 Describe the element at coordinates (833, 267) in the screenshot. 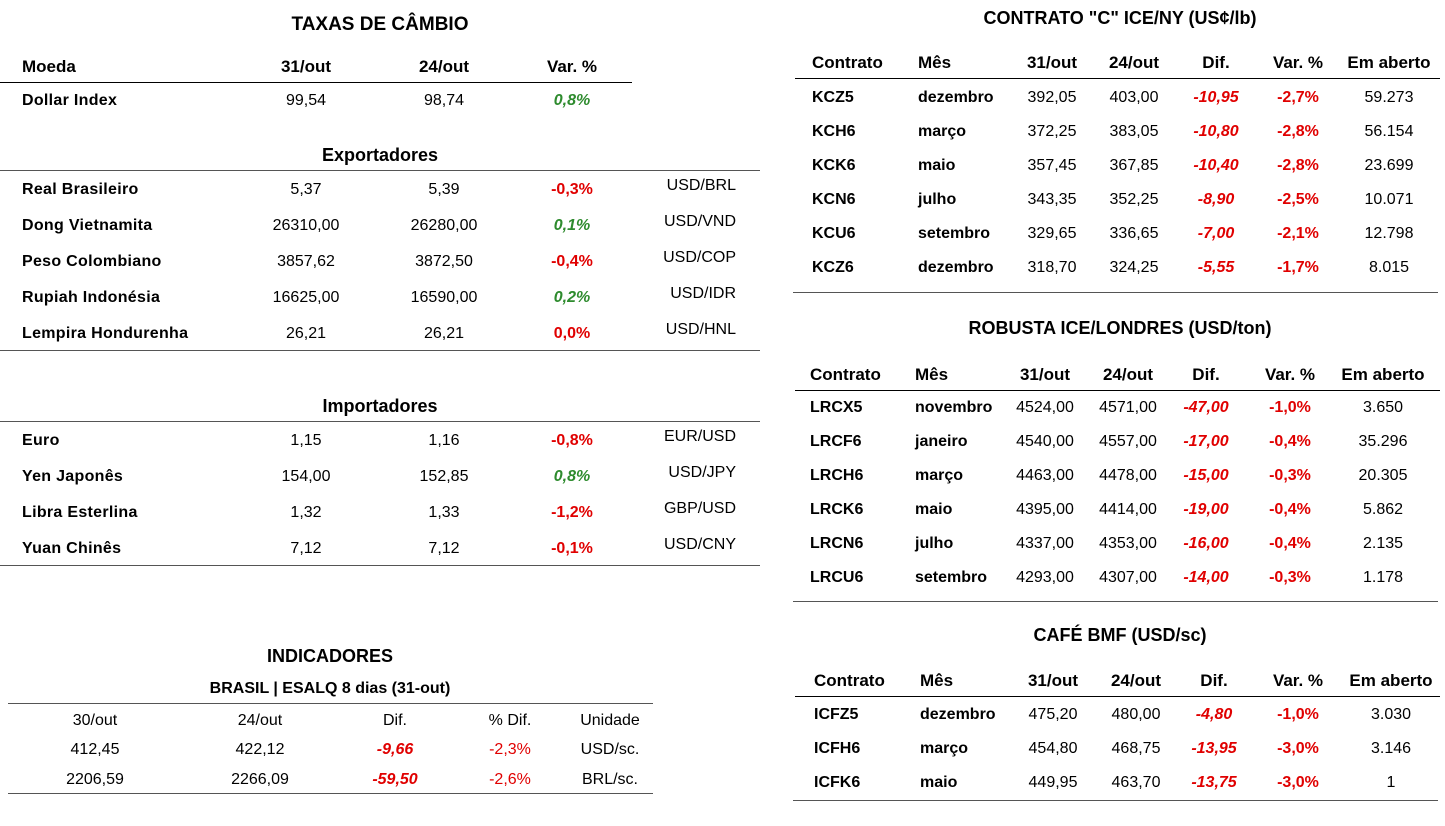

I see `cell-0: KCZ6` at that location.